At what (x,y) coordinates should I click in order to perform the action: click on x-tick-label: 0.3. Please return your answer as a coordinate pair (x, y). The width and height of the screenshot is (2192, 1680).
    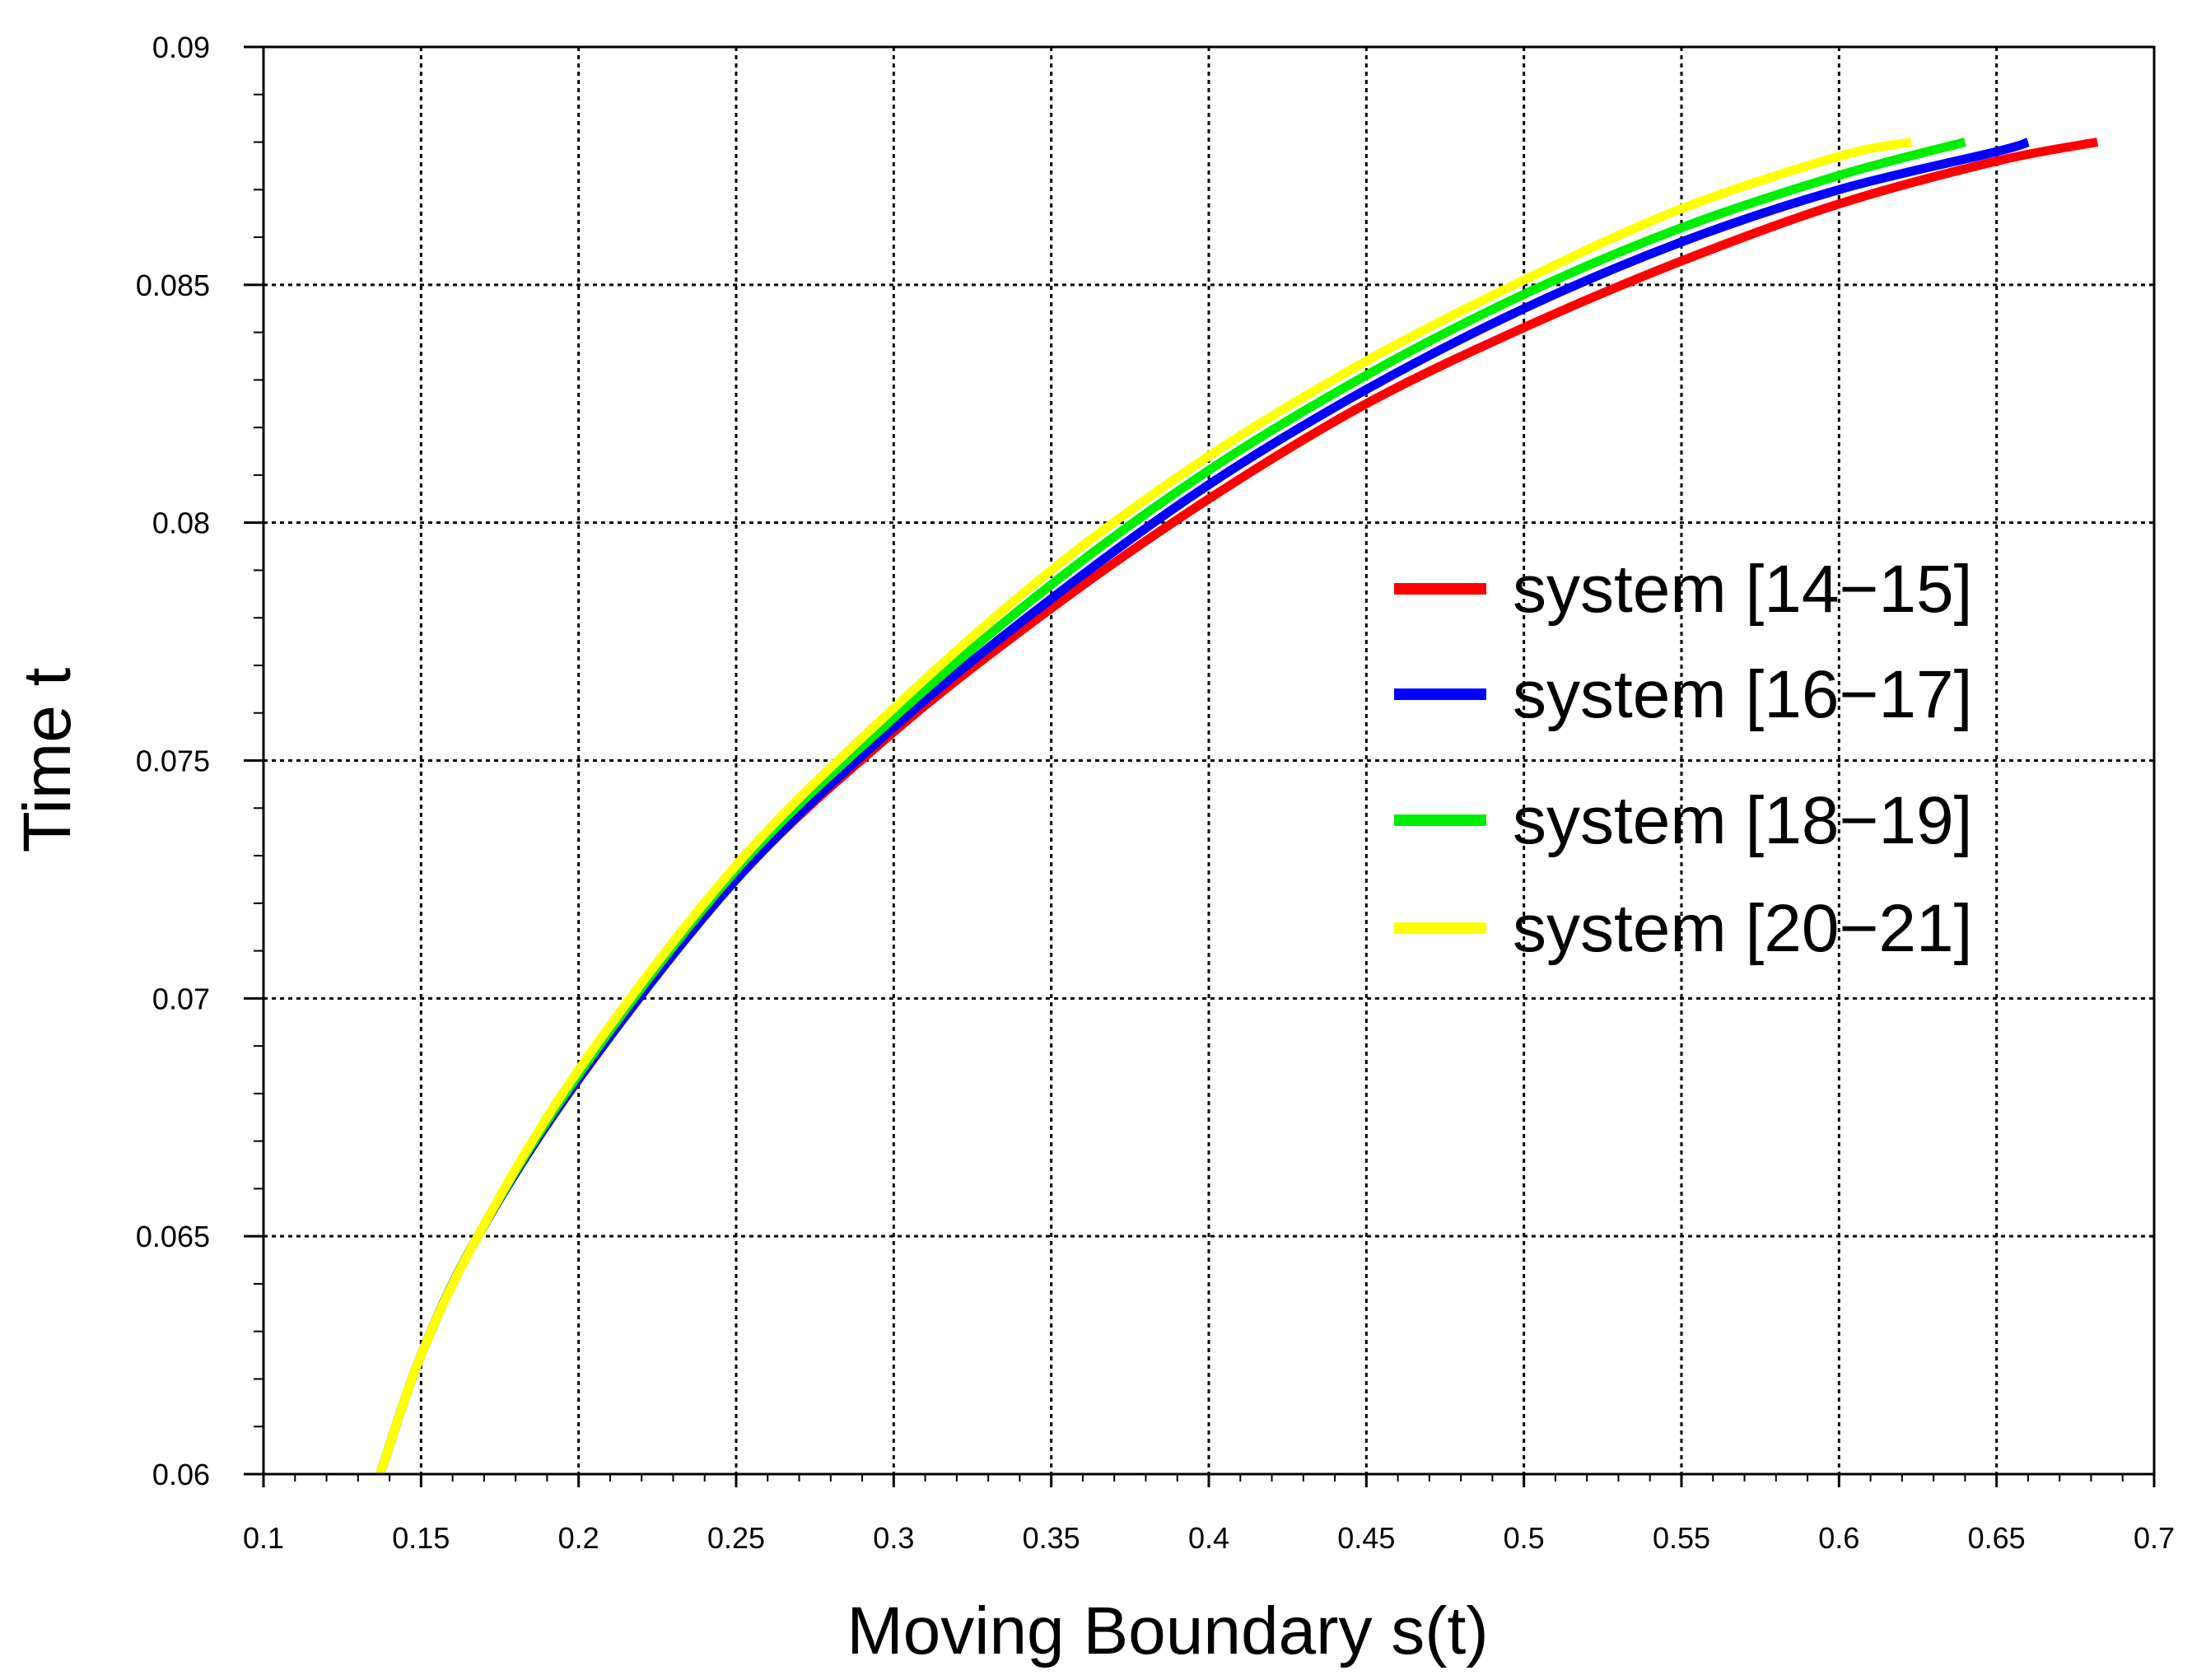
    Looking at the image, I should click on (893, 1538).